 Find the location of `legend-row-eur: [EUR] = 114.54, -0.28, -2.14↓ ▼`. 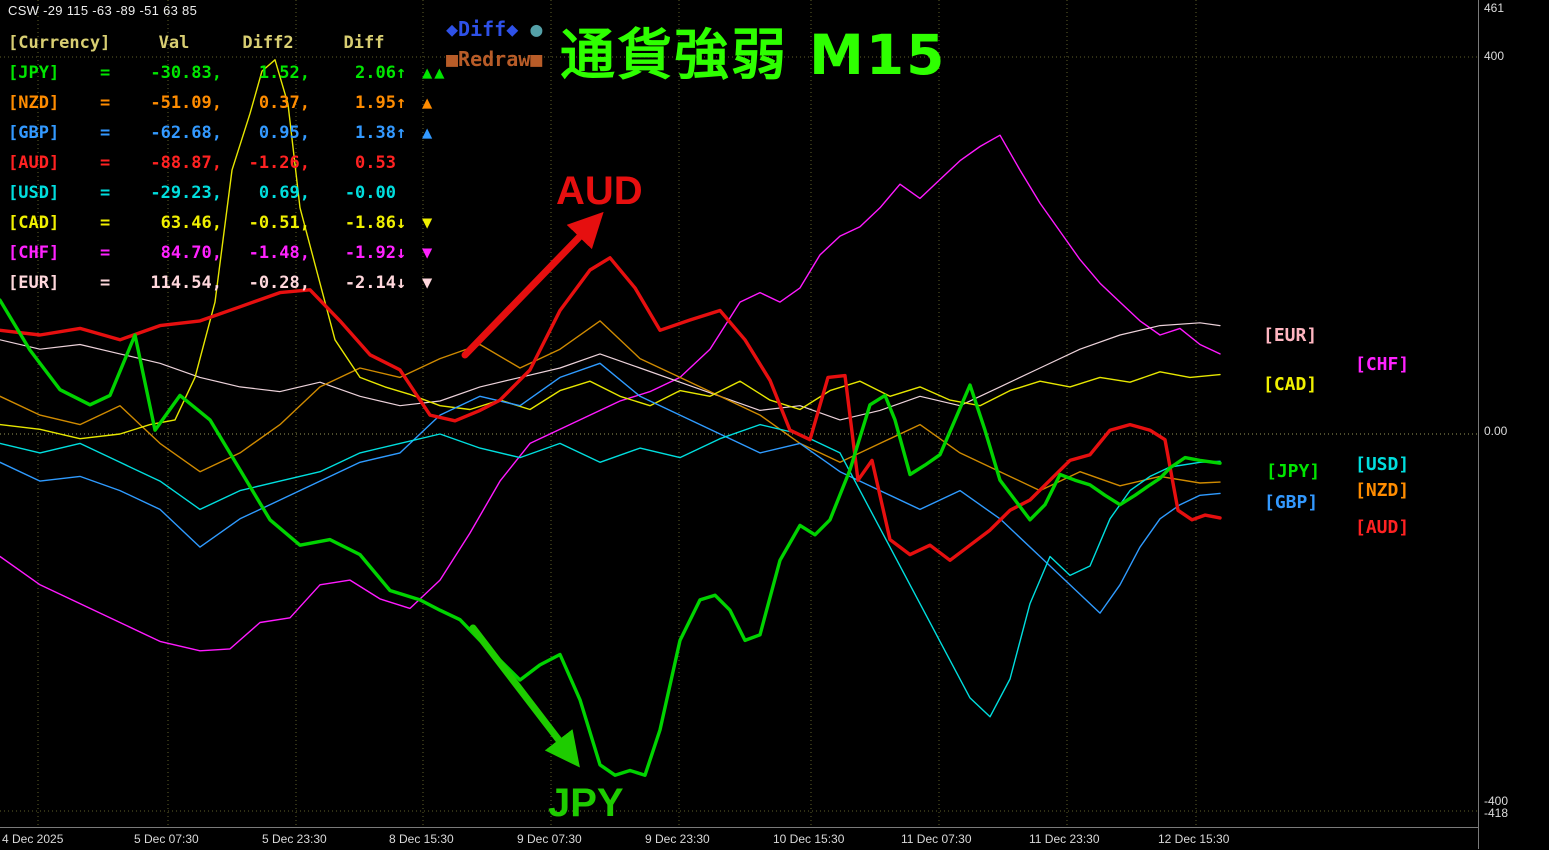

legend-row-eur: [EUR] = 114.54, -0.28, -2.14↓ ▼ is located at coordinates (227, 283).